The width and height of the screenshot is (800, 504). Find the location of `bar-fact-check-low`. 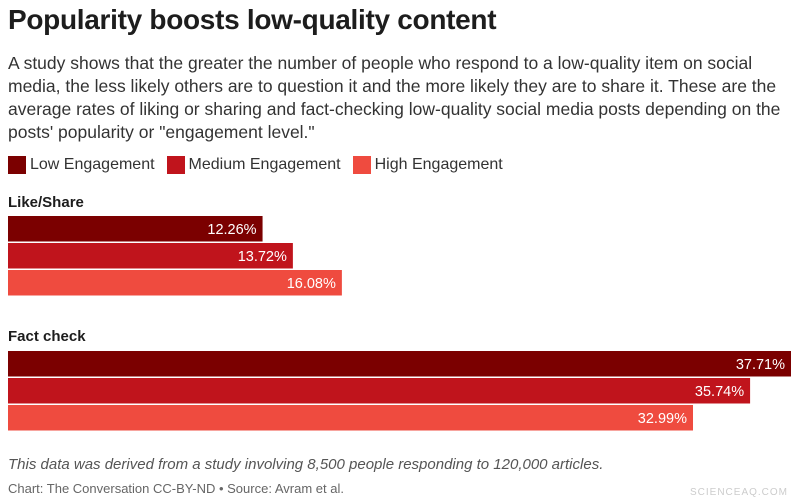

bar-fact-check-low is located at coordinates (399, 364).